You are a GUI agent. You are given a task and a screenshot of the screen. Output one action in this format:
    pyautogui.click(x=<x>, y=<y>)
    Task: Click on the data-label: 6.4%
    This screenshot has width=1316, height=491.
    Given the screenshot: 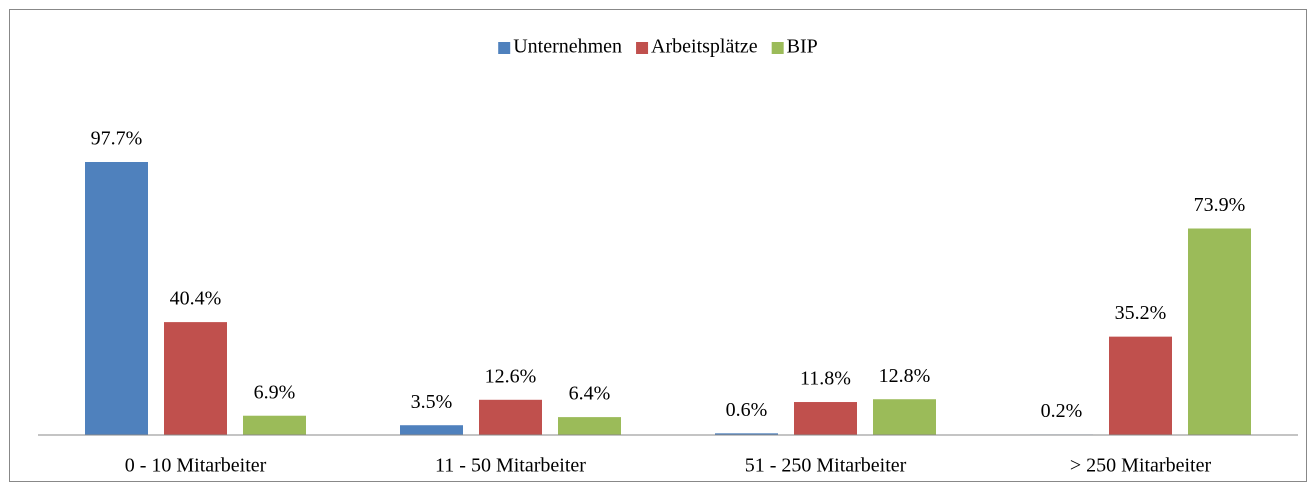 What is the action you would take?
    pyautogui.click(x=590, y=394)
    